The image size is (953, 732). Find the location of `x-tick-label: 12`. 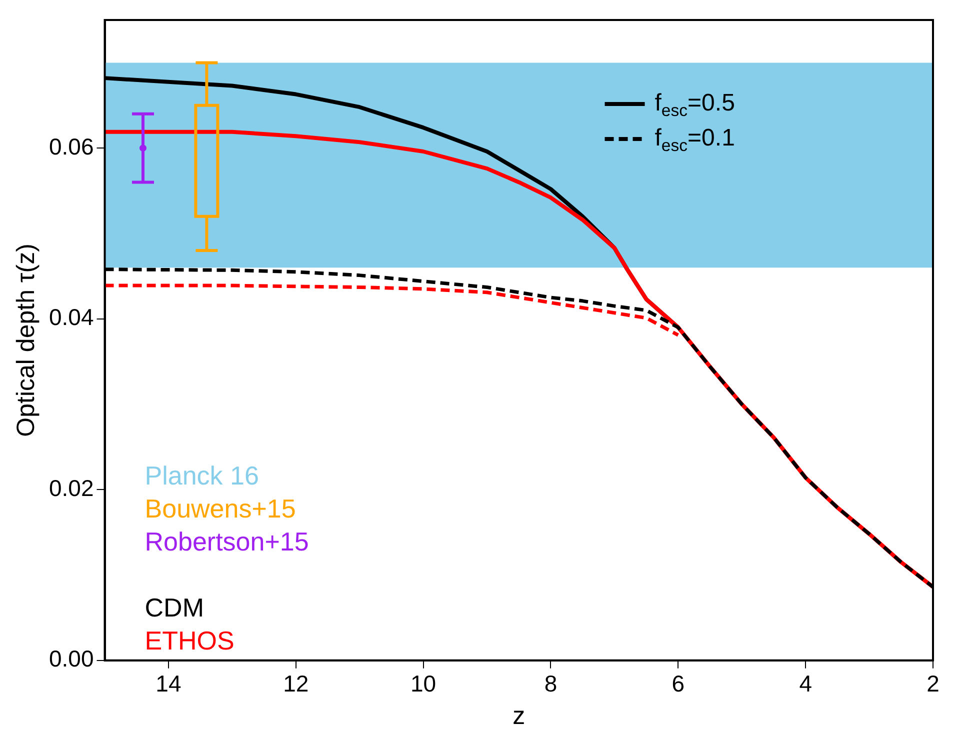

x-tick-label: 12 is located at coordinates (296, 683).